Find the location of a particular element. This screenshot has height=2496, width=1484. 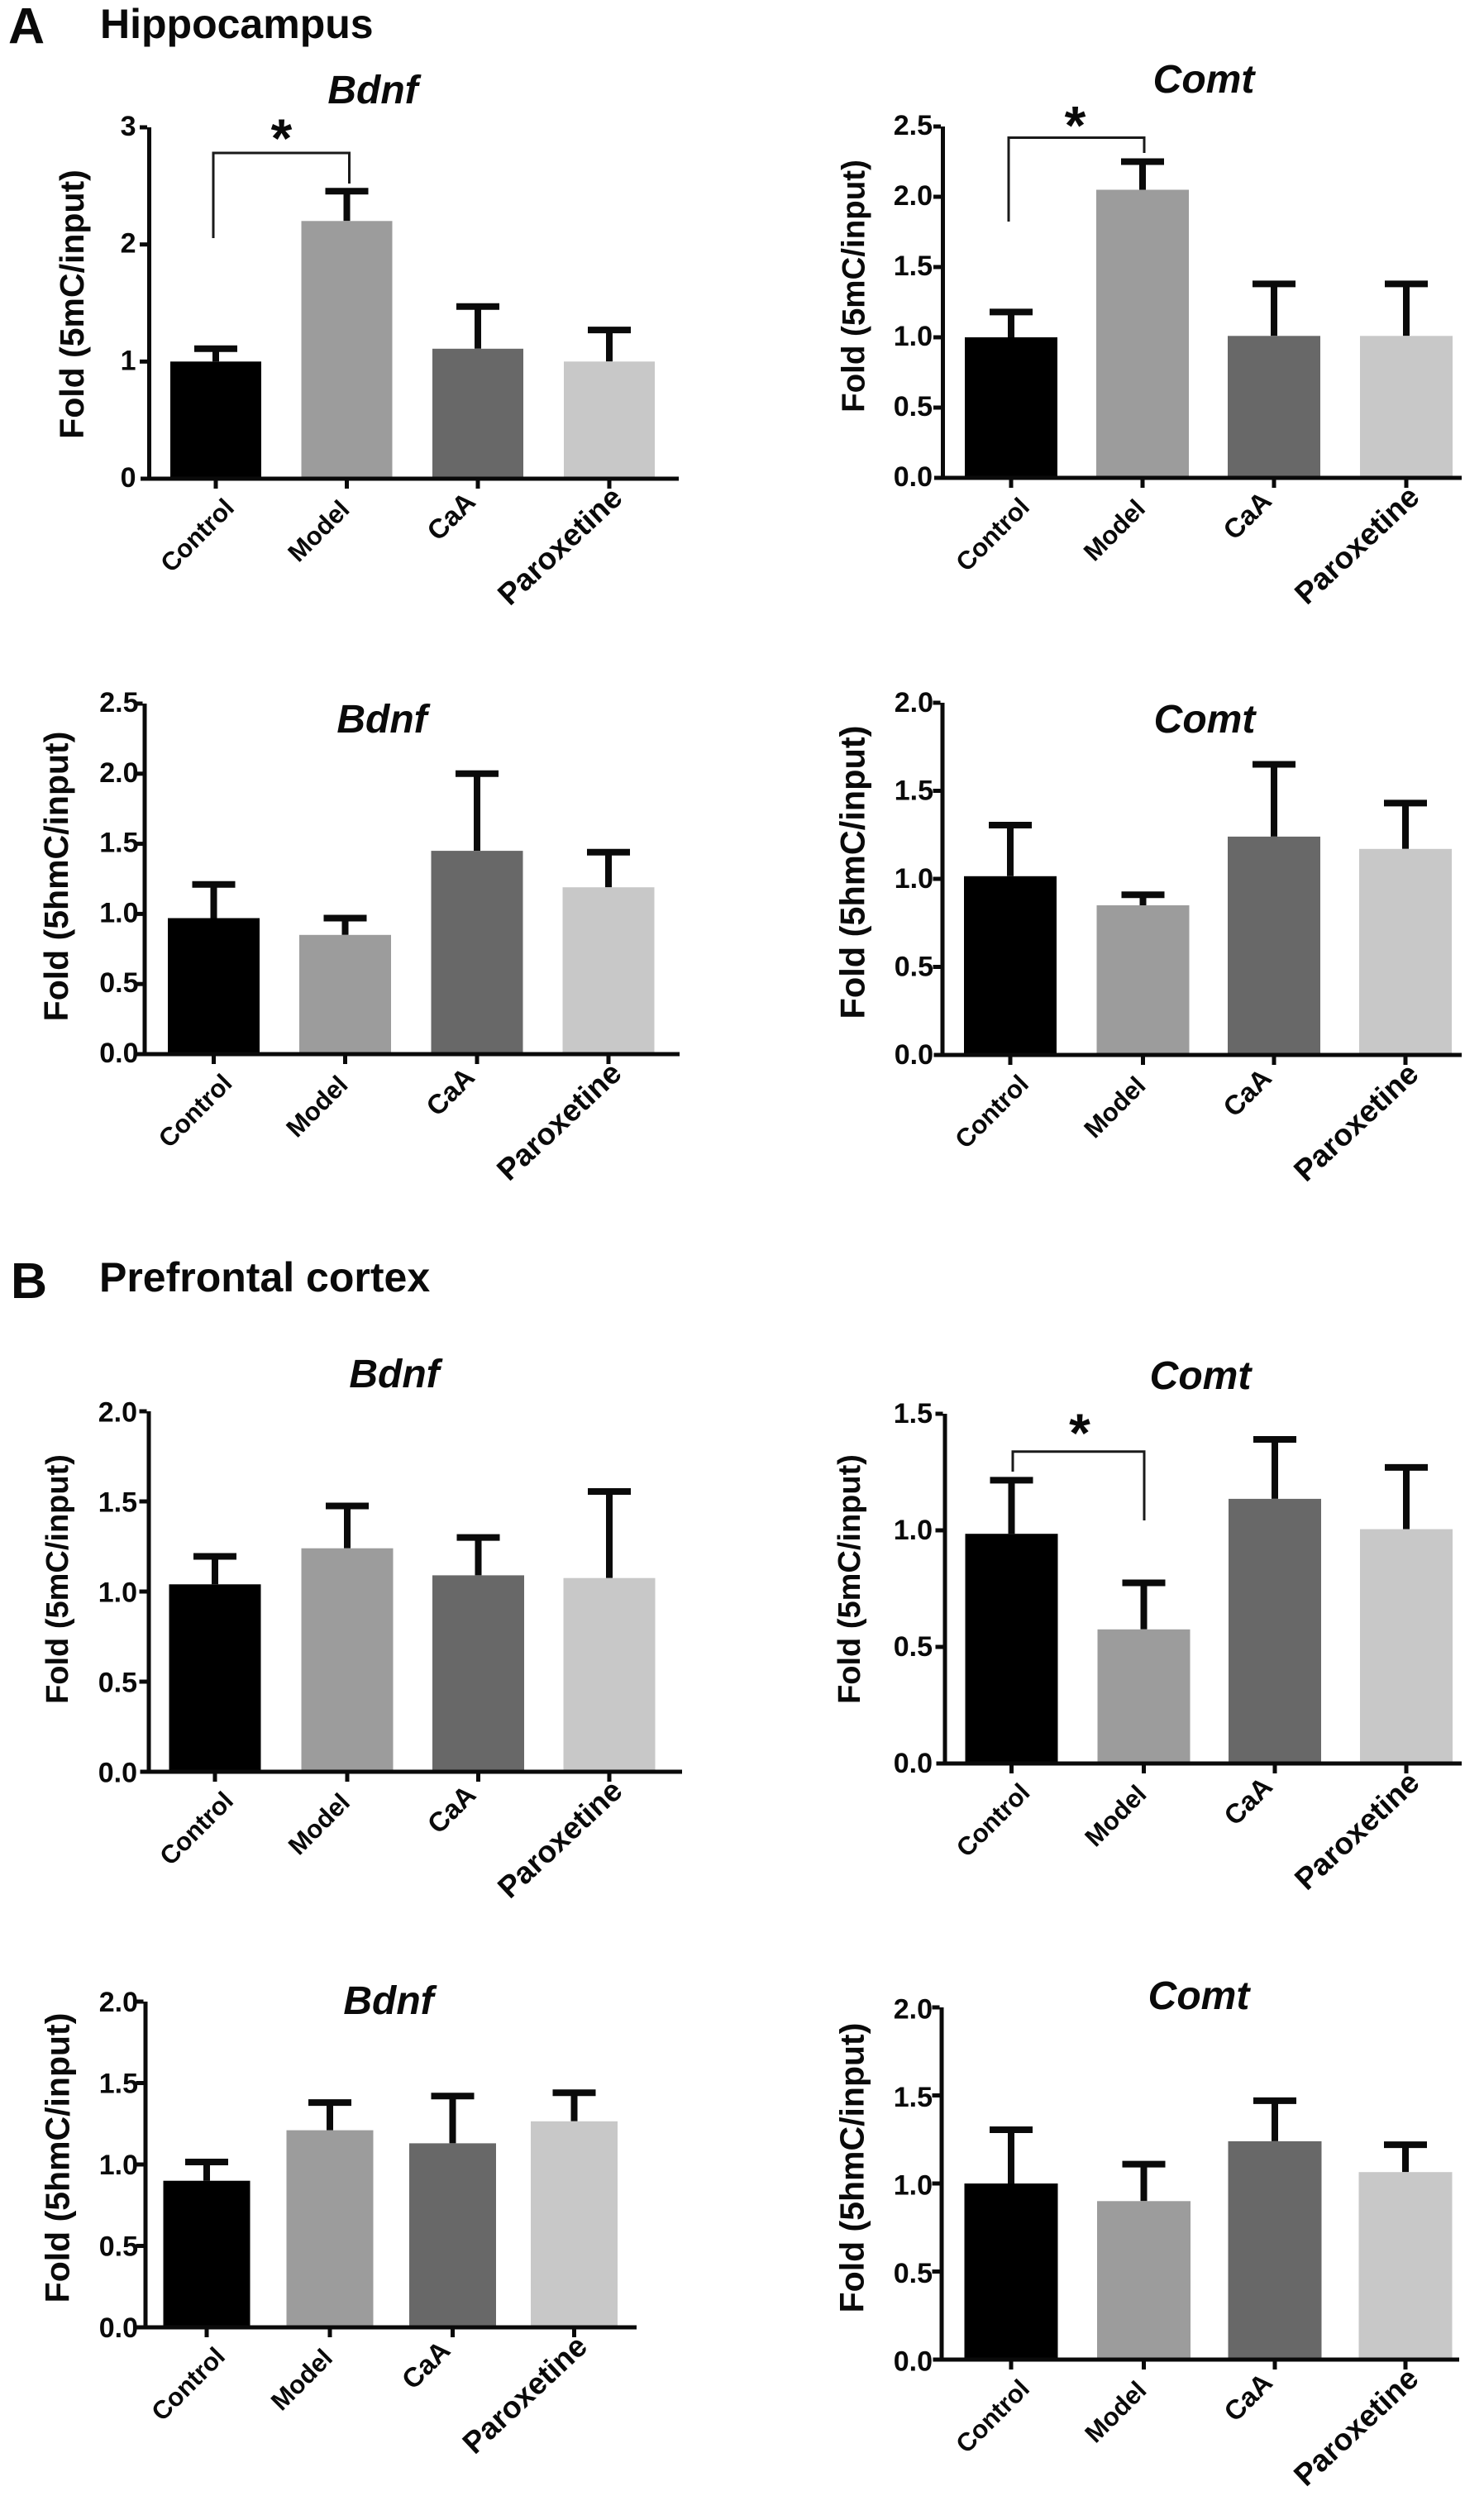

svg-text: 2 is located at coordinates (128, 244).